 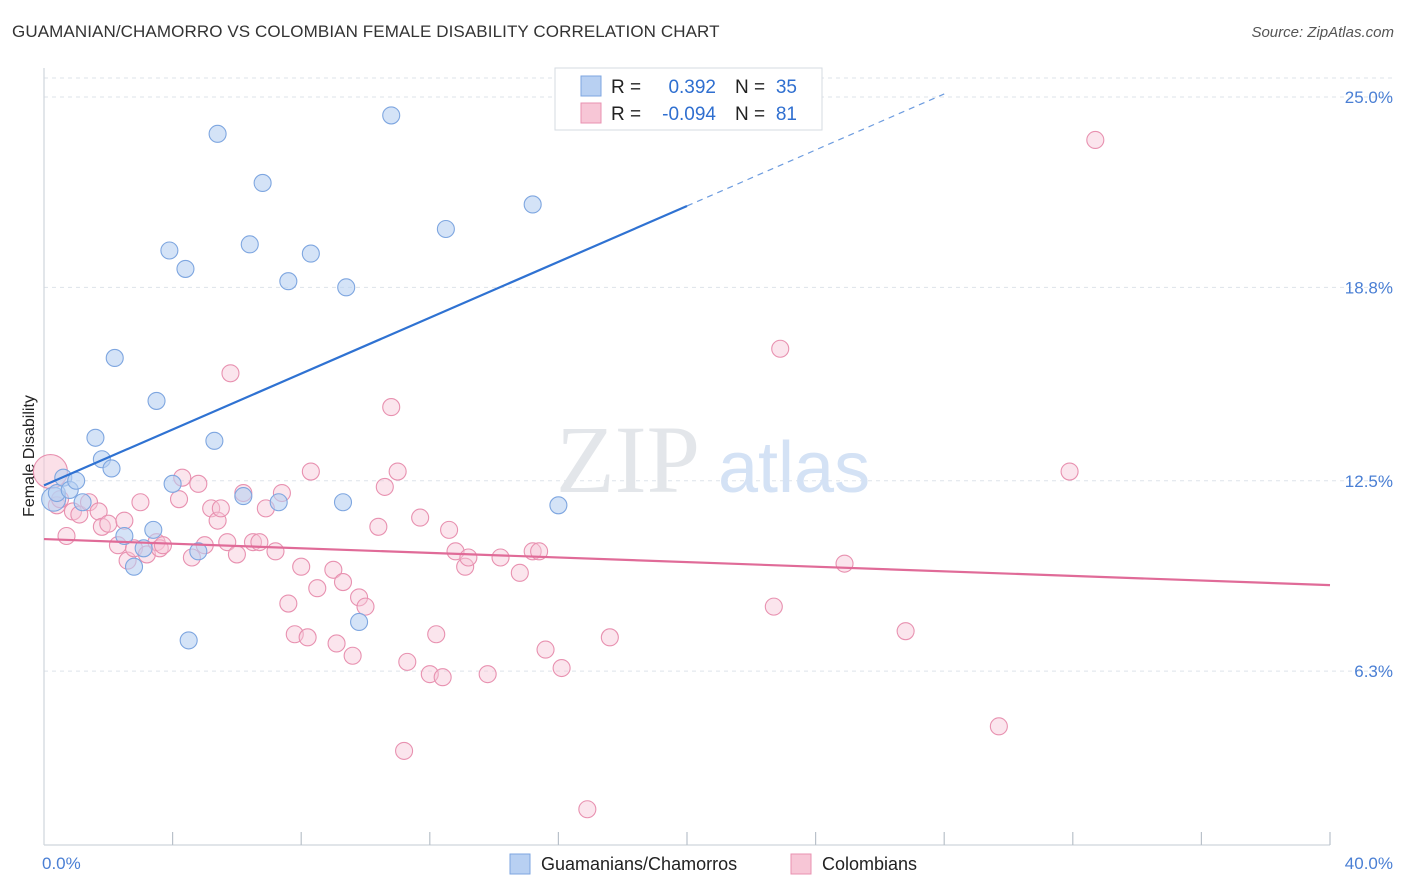 I want to click on x-tick-min: 0.0%, so click(x=61, y=863).